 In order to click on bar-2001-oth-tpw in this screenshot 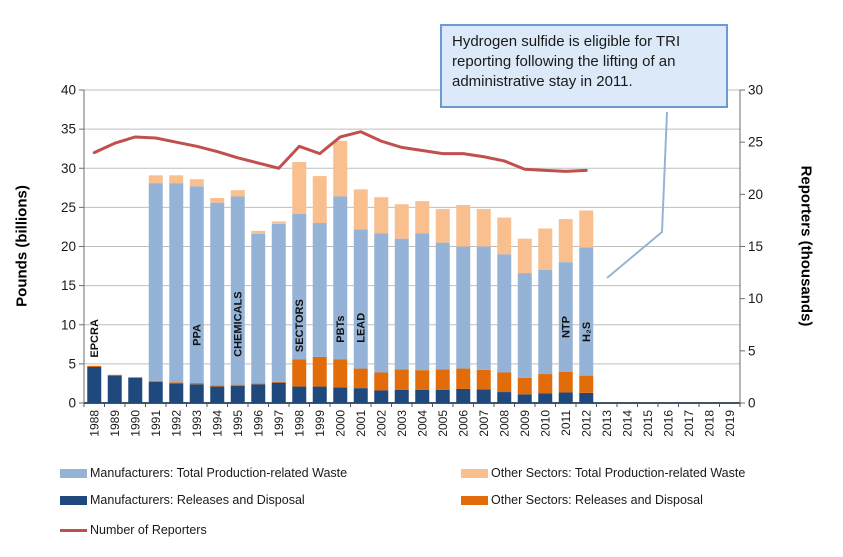, I will do `click(360, 209)`.